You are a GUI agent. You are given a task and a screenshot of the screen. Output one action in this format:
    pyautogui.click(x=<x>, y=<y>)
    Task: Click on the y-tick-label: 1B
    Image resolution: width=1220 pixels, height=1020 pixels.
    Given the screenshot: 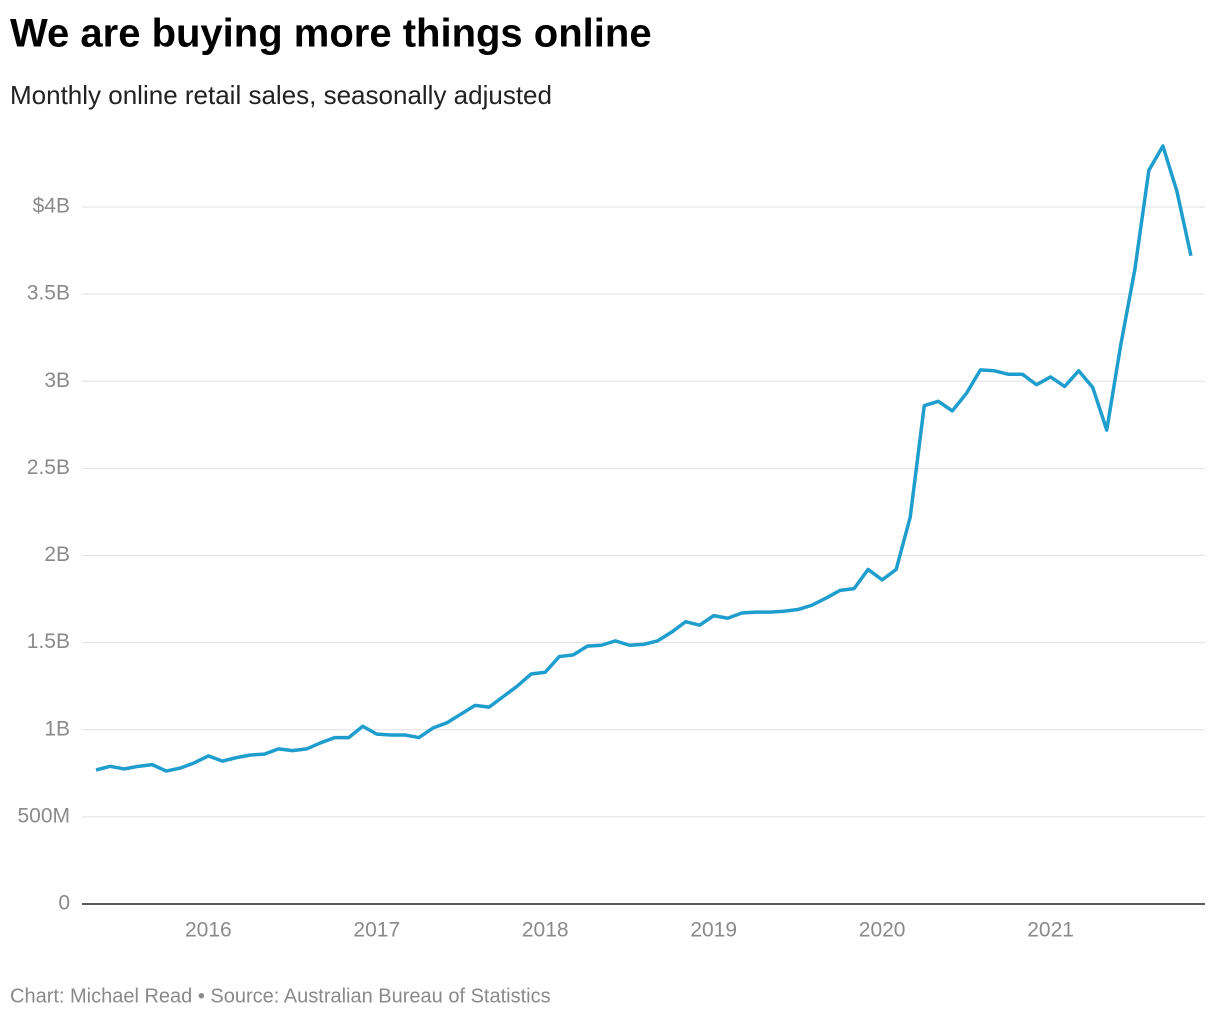 What is the action you would take?
    pyautogui.click(x=57, y=728)
    